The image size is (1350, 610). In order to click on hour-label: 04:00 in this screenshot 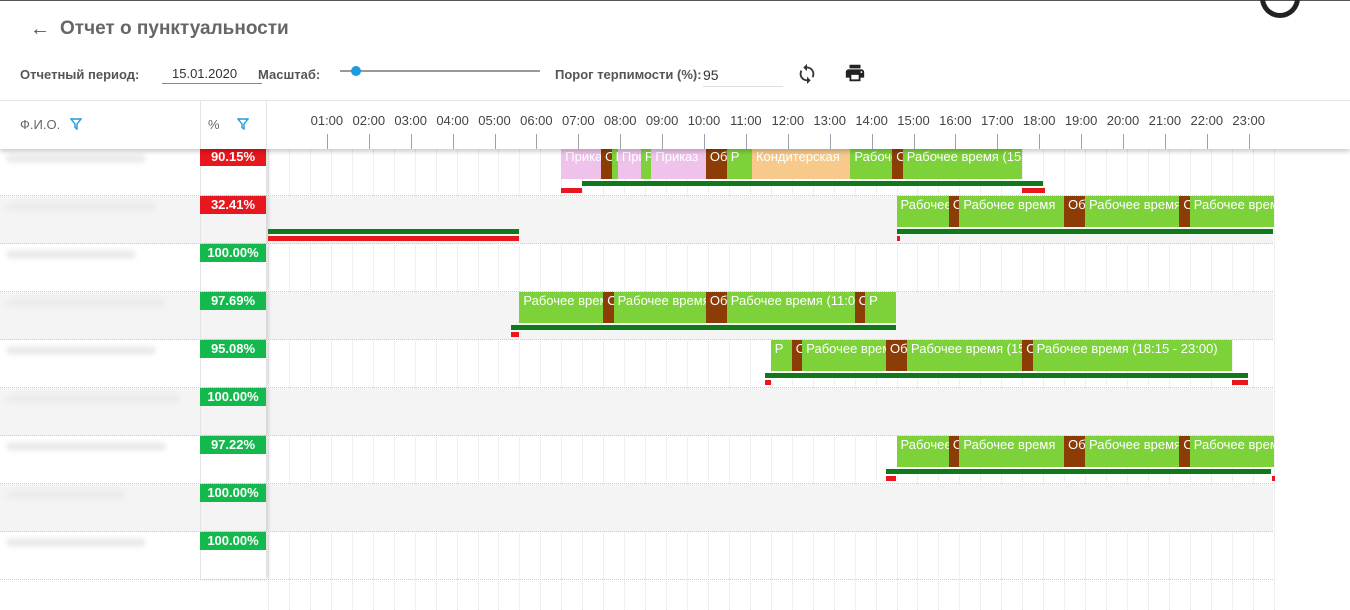, I will do `click(452, 120)`.